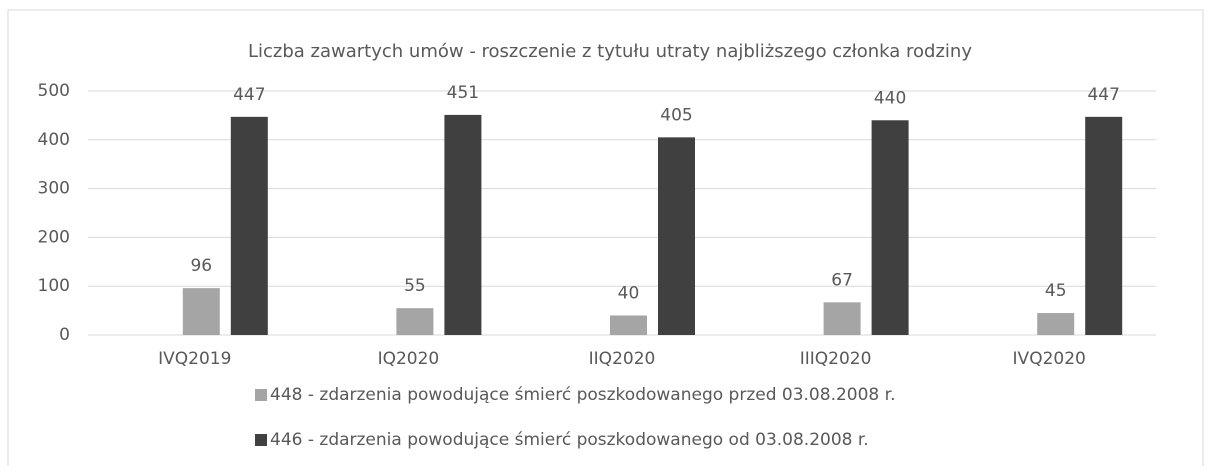 This screenshot has height=470, width=1211. Describe the element at coordinates (415, 286) in the screenshot. I see `data-label: 55` at that location.